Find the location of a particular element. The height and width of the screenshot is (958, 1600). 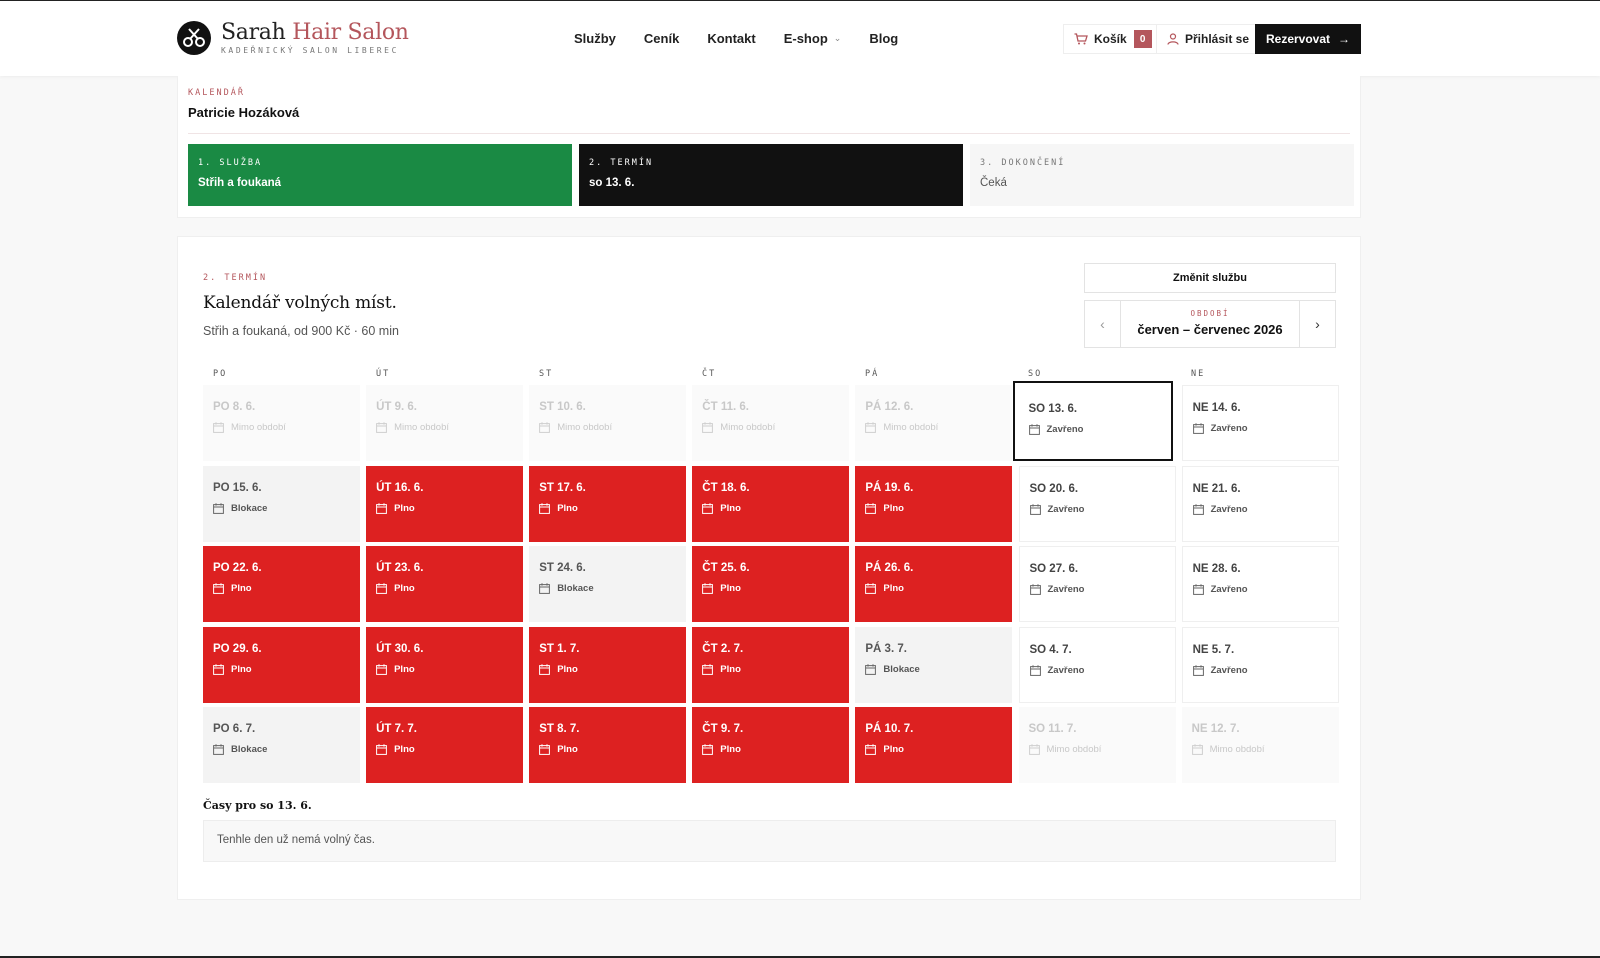

main-nav: Služby Ceník Kontakt E-shop ⌄ Blog is located at coordinates (750, 38).